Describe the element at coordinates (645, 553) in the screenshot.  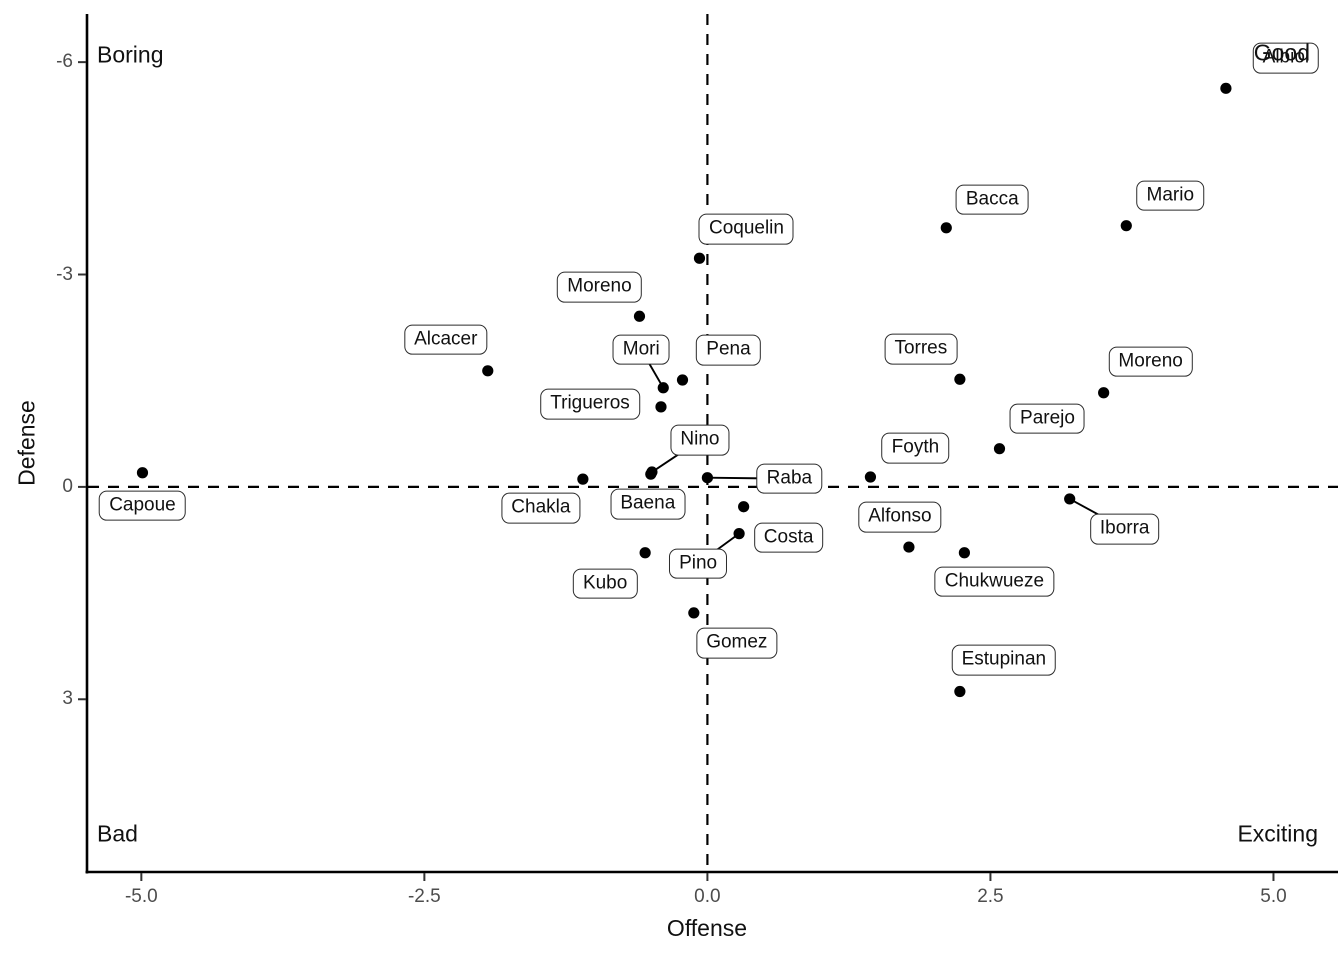
I see `point-dot-kubo` at that location.